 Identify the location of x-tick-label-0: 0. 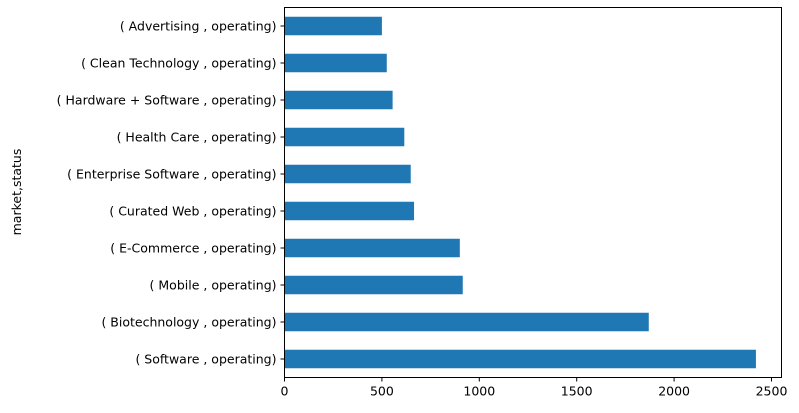
(285, 391).